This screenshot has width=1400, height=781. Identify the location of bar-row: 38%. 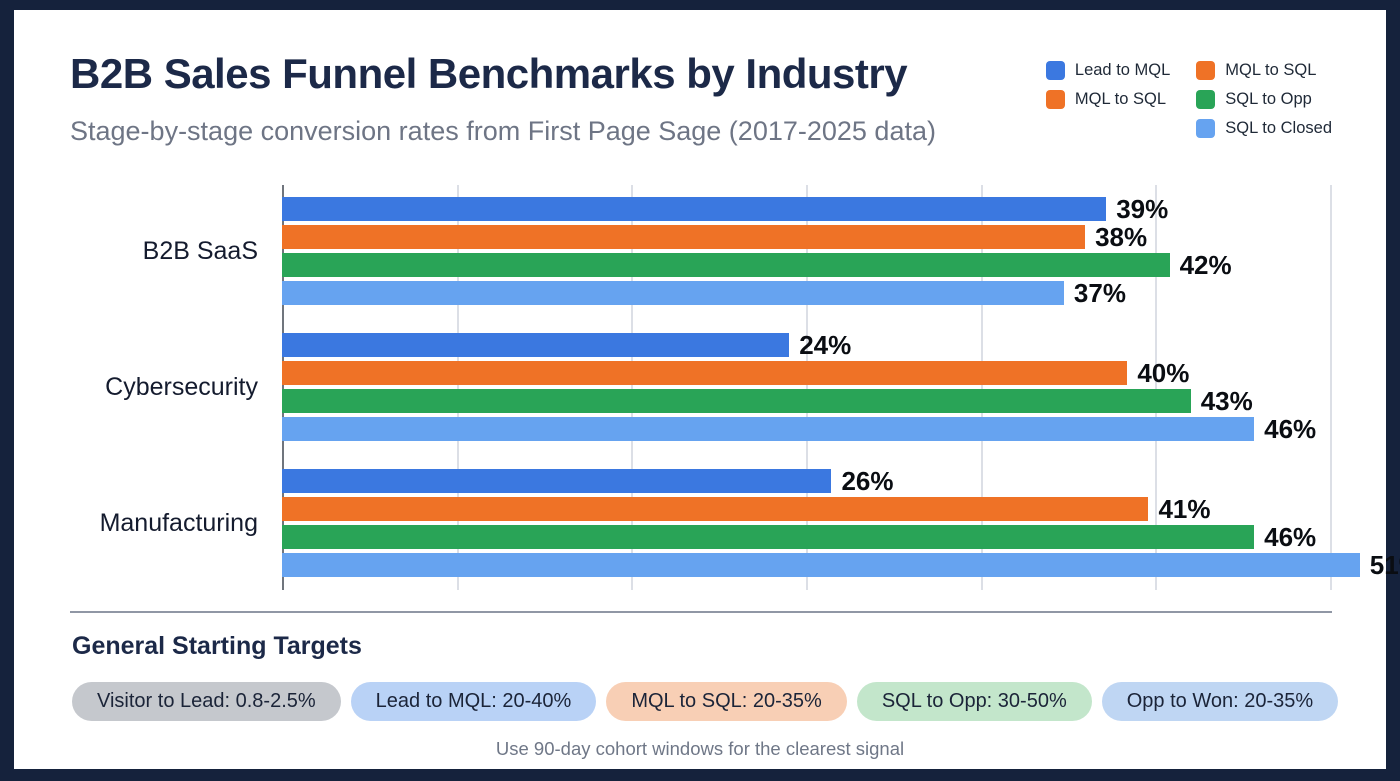
(841, 237).